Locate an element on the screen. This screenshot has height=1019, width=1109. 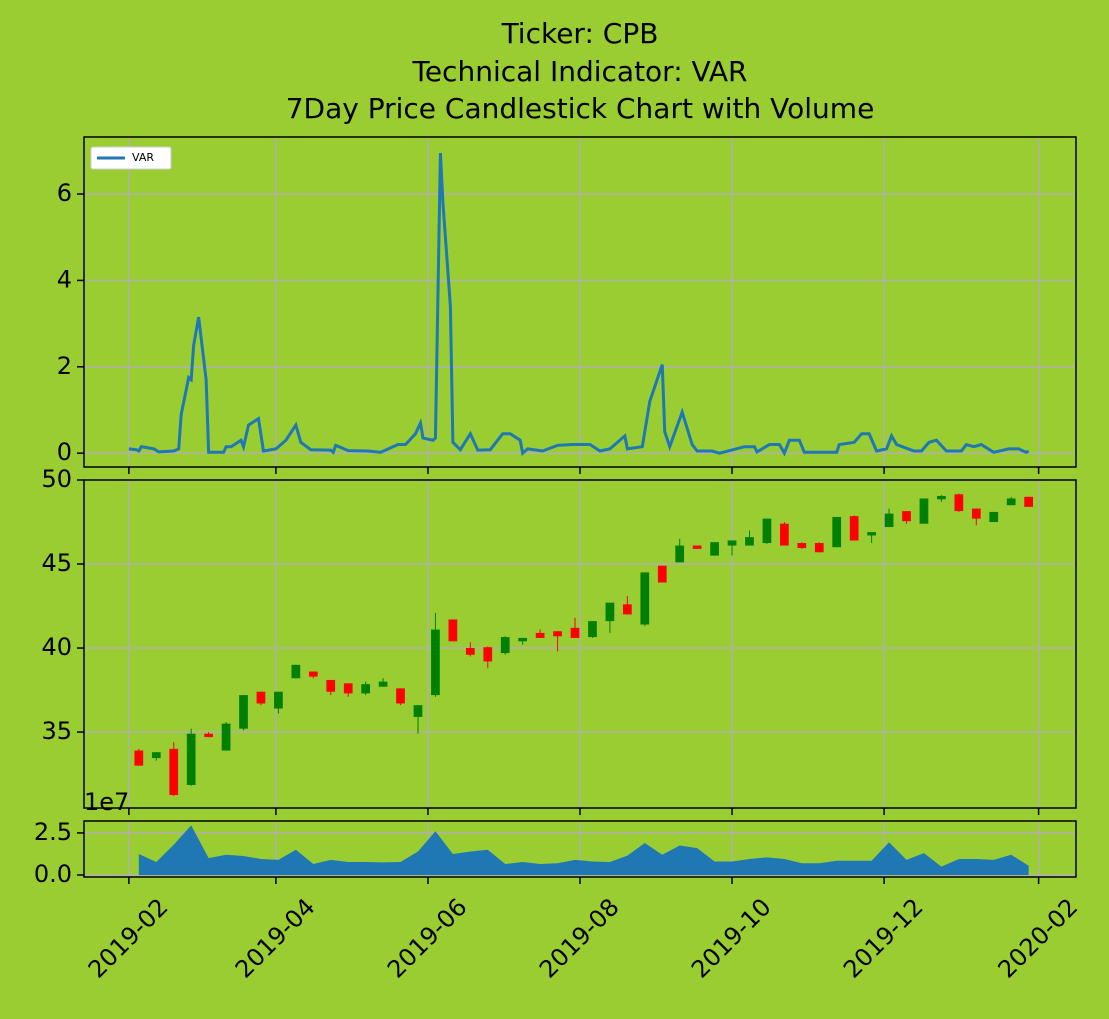
chart-title: 7Day Price Candlestick Chart with Volume is located at coordinates (580, 108).